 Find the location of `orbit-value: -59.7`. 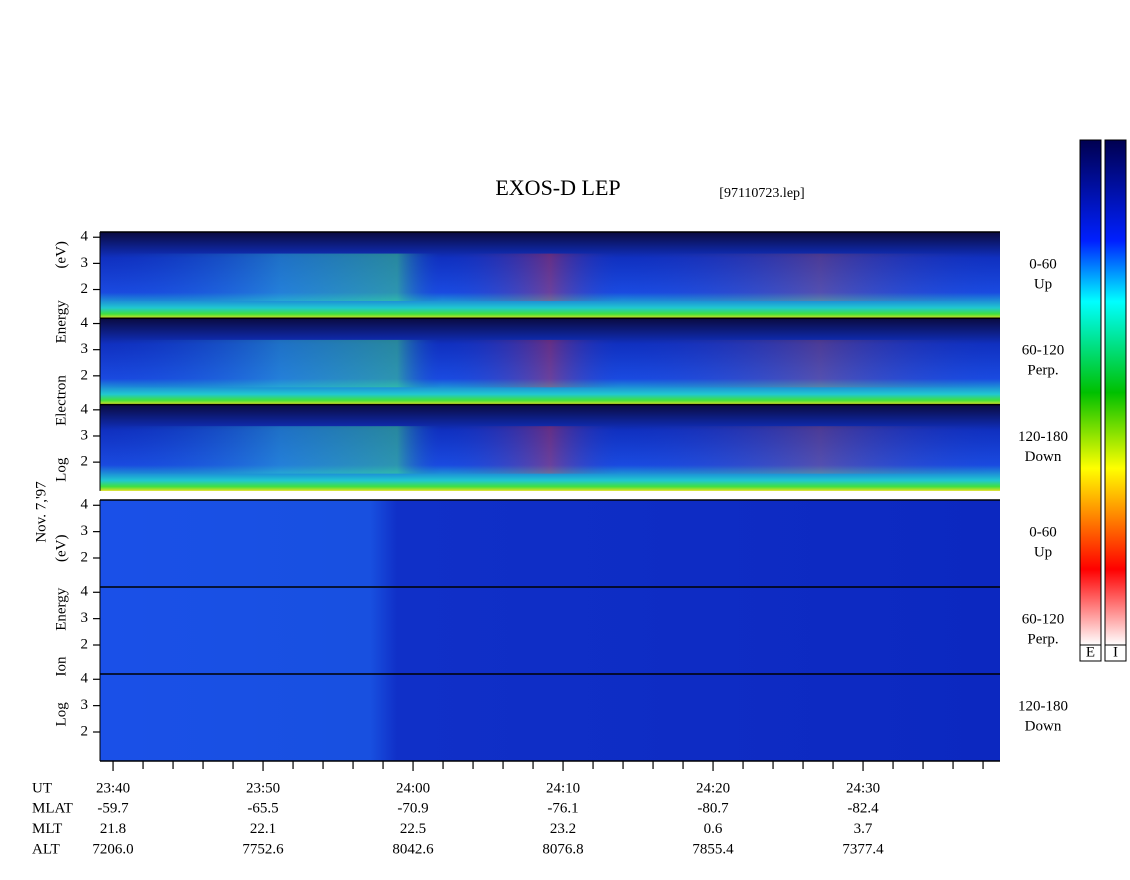

orbit-value: -59.7 is located at coordinates (113, 809).